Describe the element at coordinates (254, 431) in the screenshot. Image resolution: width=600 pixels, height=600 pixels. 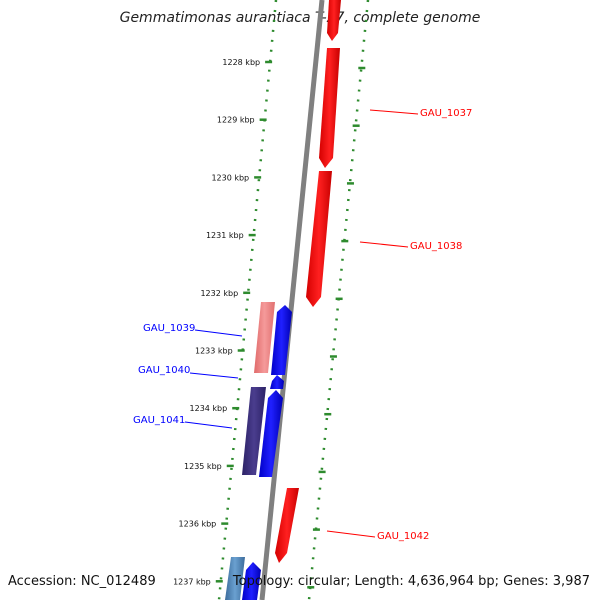
I see `gene-gau-1041-block` at that location.